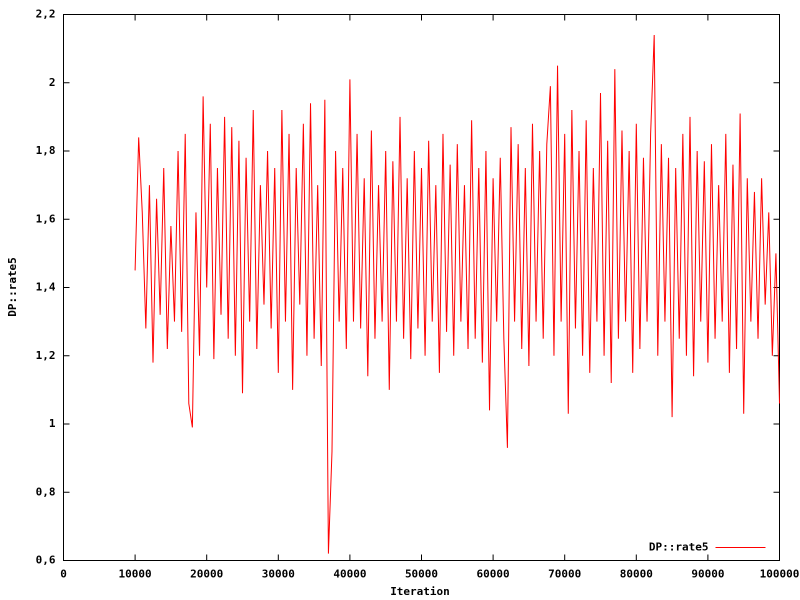  What do you see at coordinates (46, 150) in the screenshot?
I see `y-tick-label: 1,8` at bounding box center [46, 150].